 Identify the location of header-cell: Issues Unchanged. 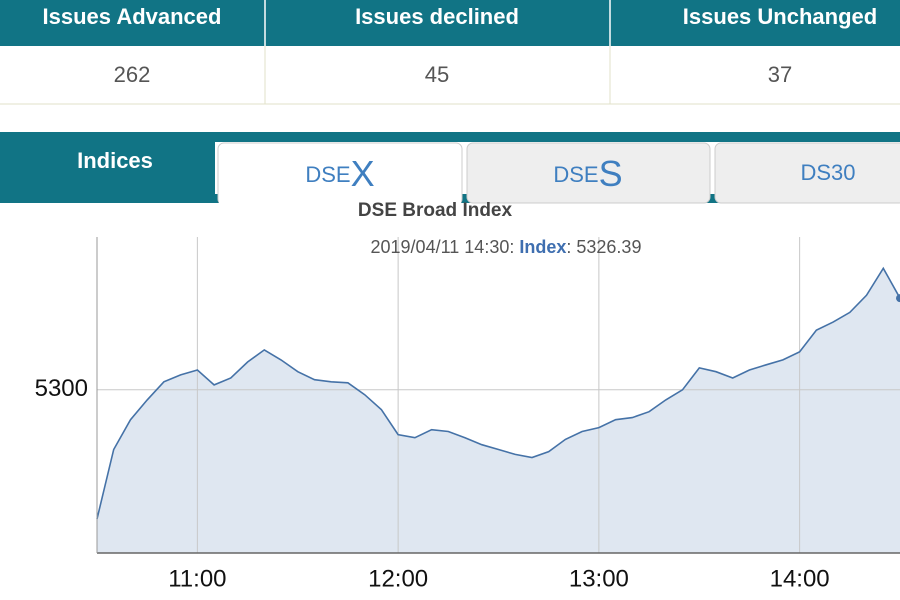
(780, 16).